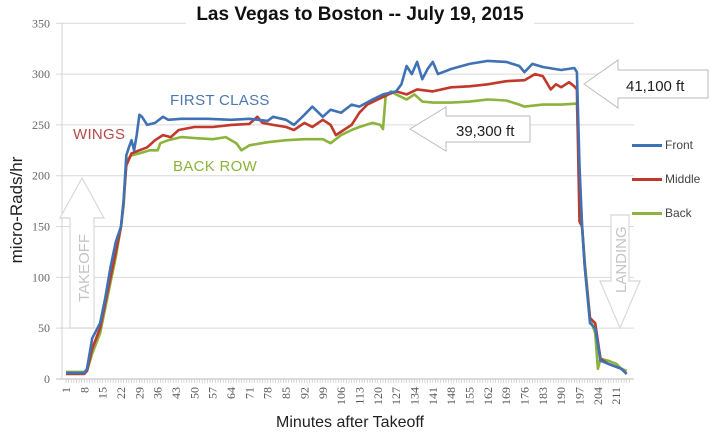  Describe the element at coordinates (647, 213) in the screenshot. I see `legend-swatch-back` at that location.